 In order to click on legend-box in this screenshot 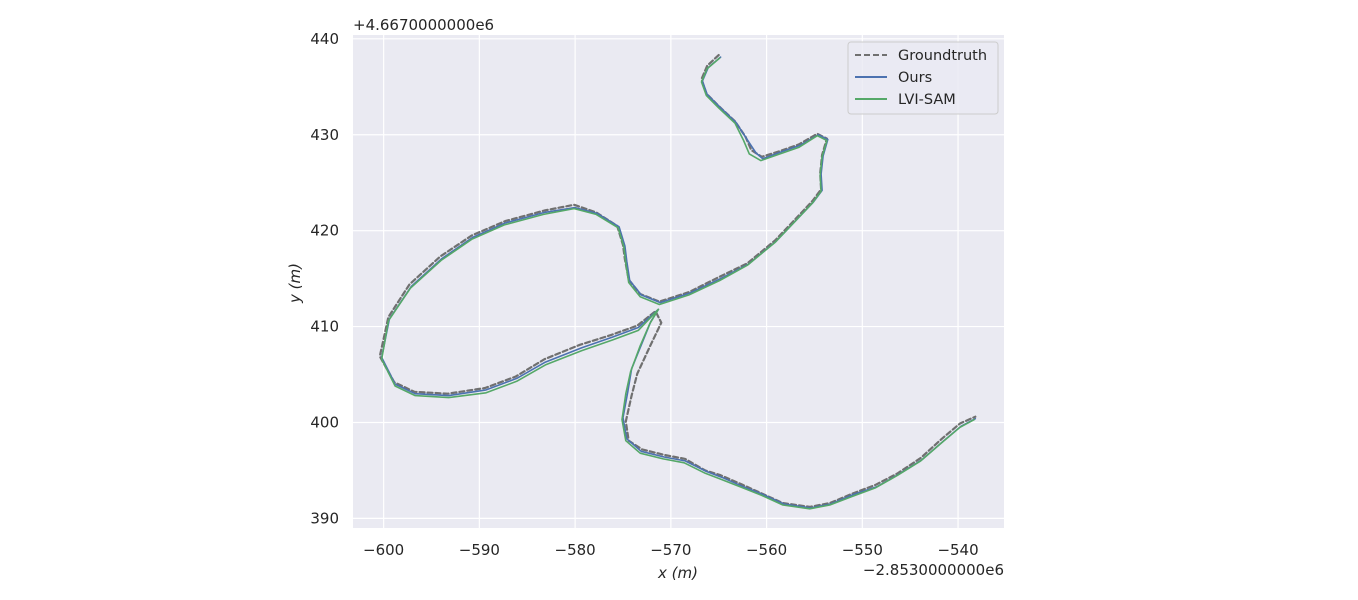, I will do `click(923, 78)`.